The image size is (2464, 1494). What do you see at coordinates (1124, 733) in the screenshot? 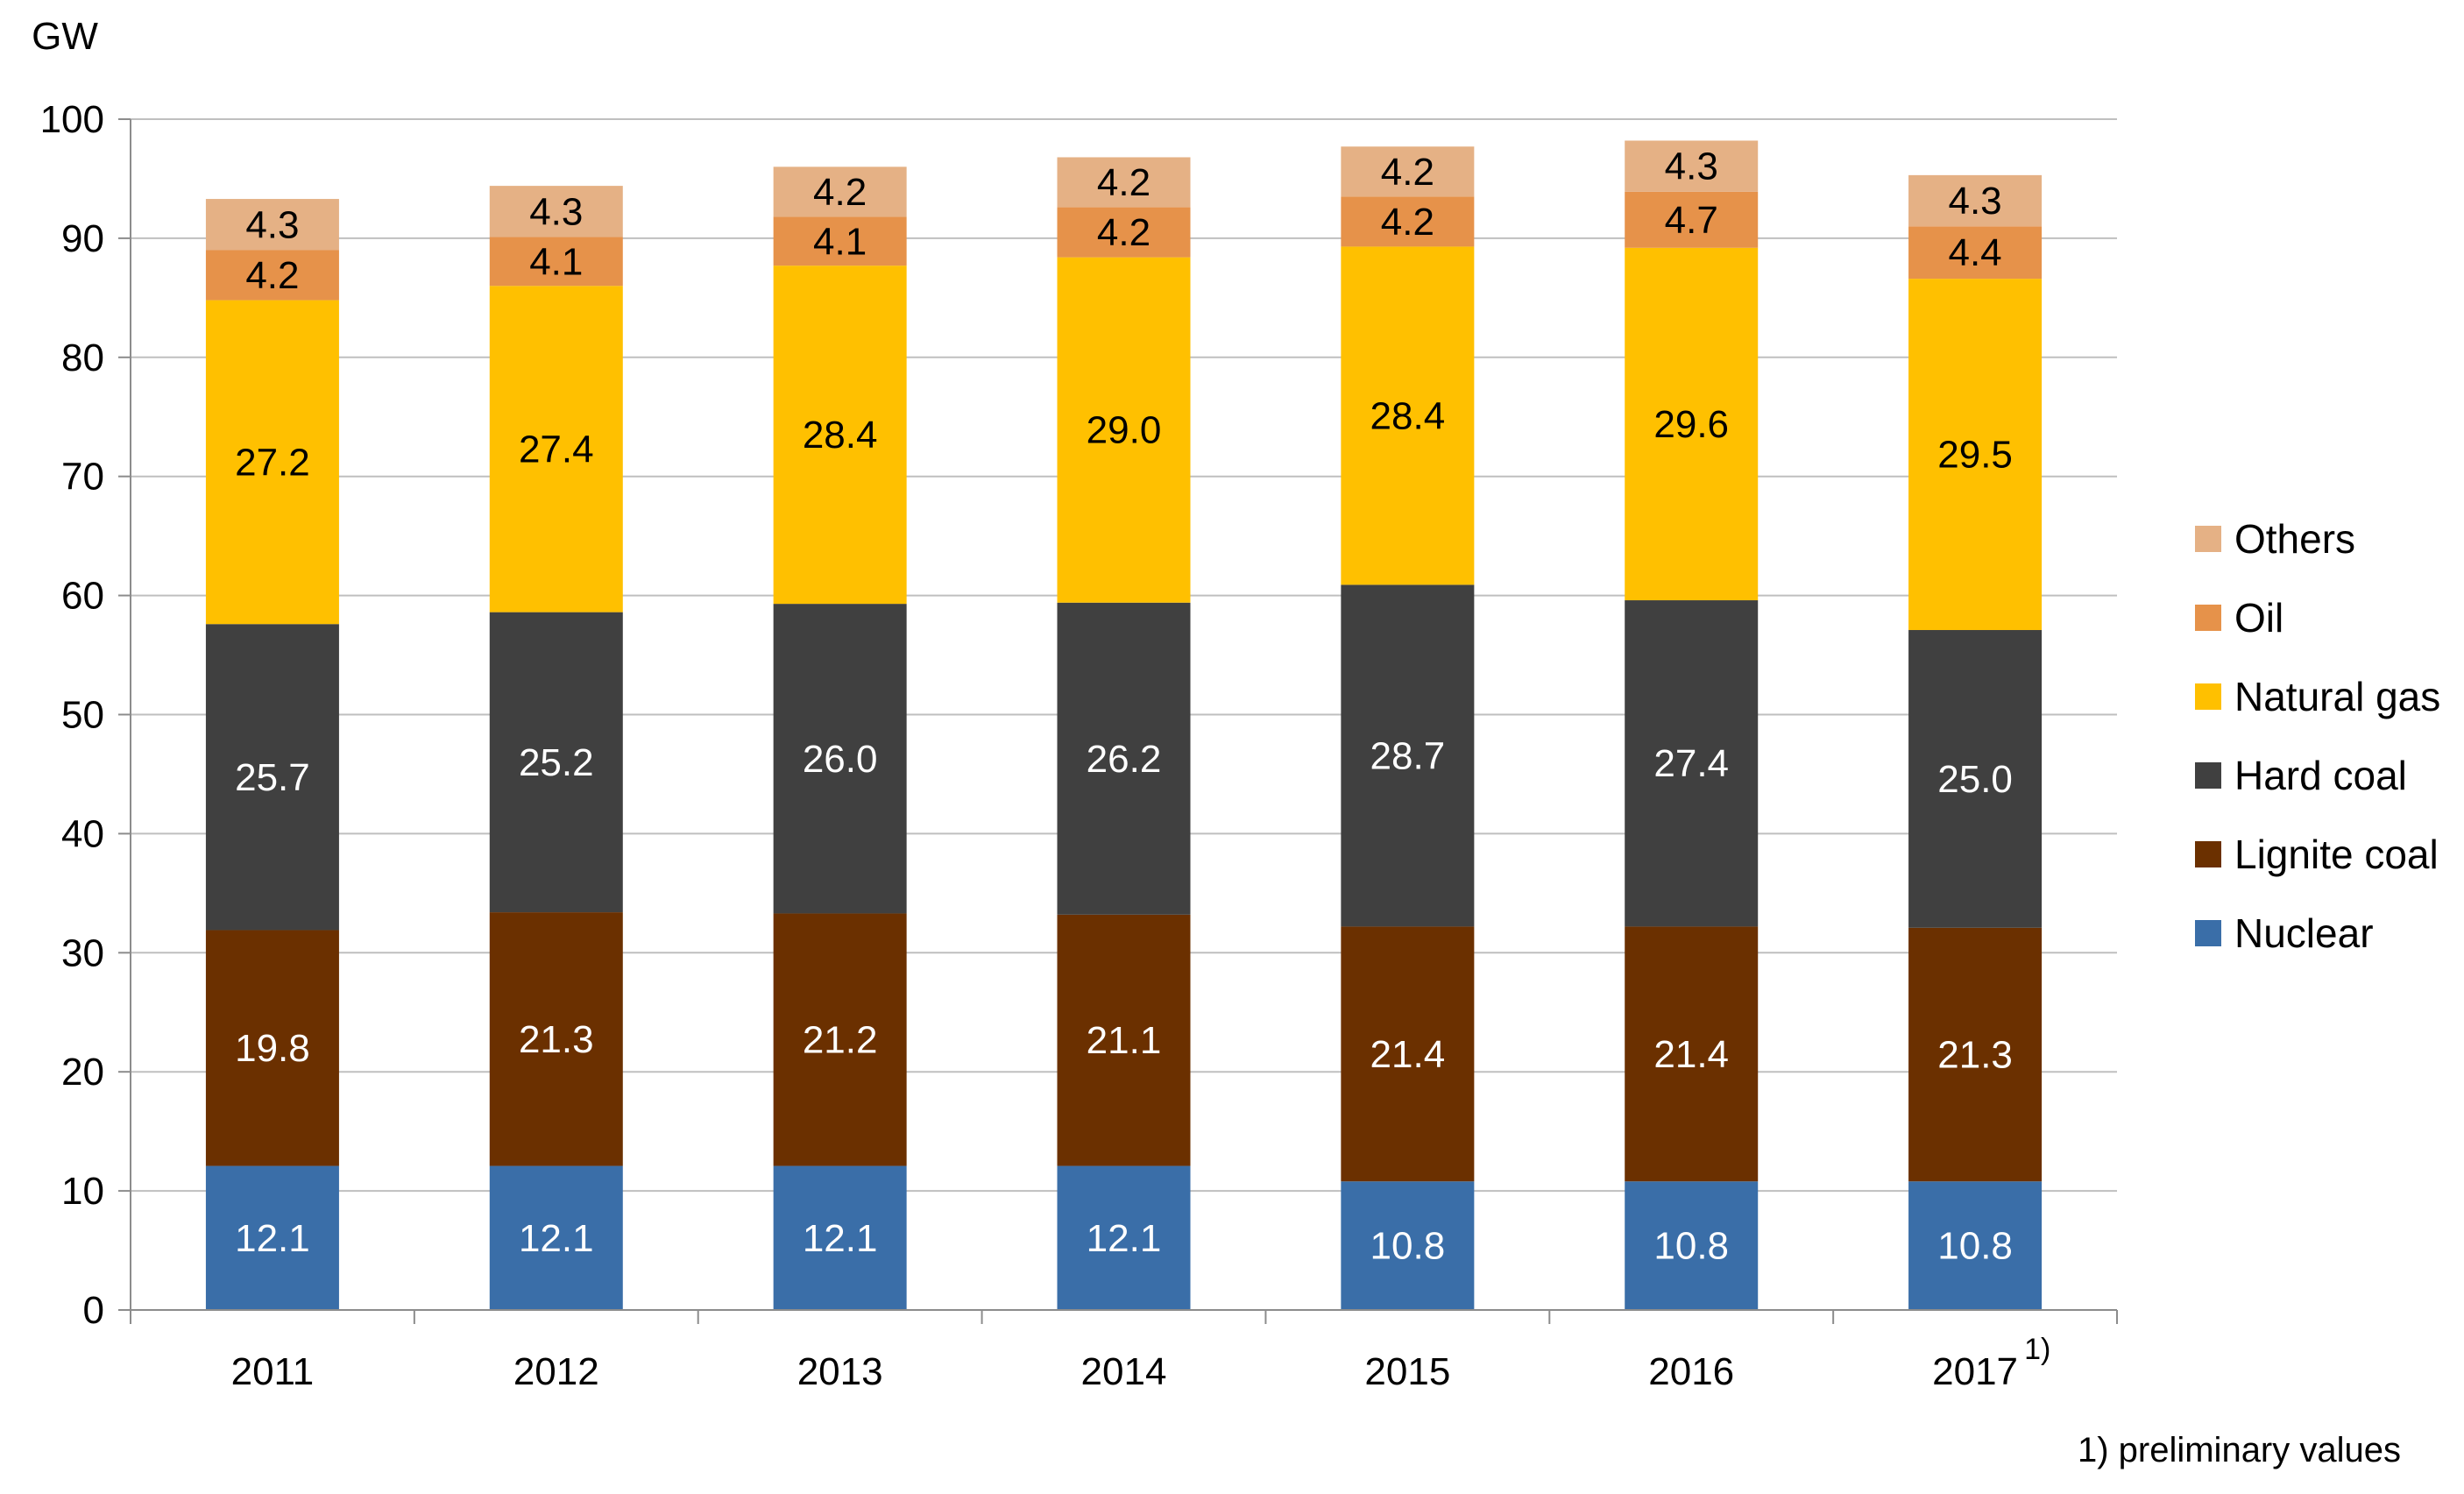
I see `bar-stack-2014: 12.1 21.1 26.2 29.0 4.2 4.2` at bounding box center [1124, 733].